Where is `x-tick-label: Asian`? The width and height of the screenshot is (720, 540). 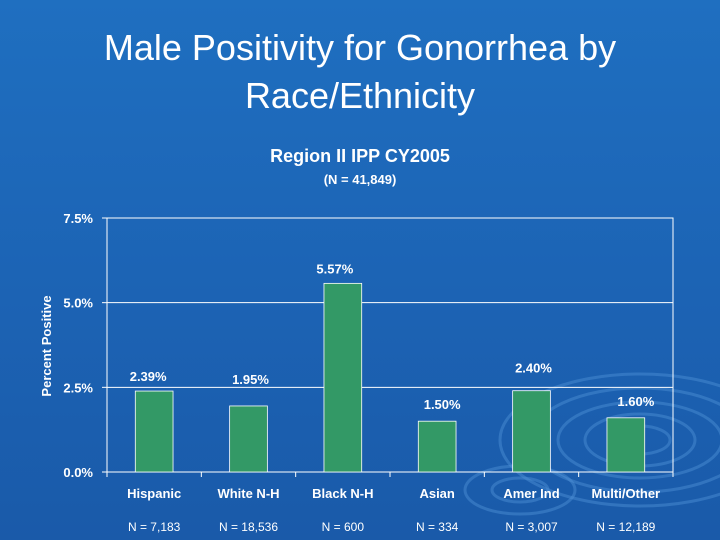
x-tick-label: Asian is located at coordinates (436, 493).